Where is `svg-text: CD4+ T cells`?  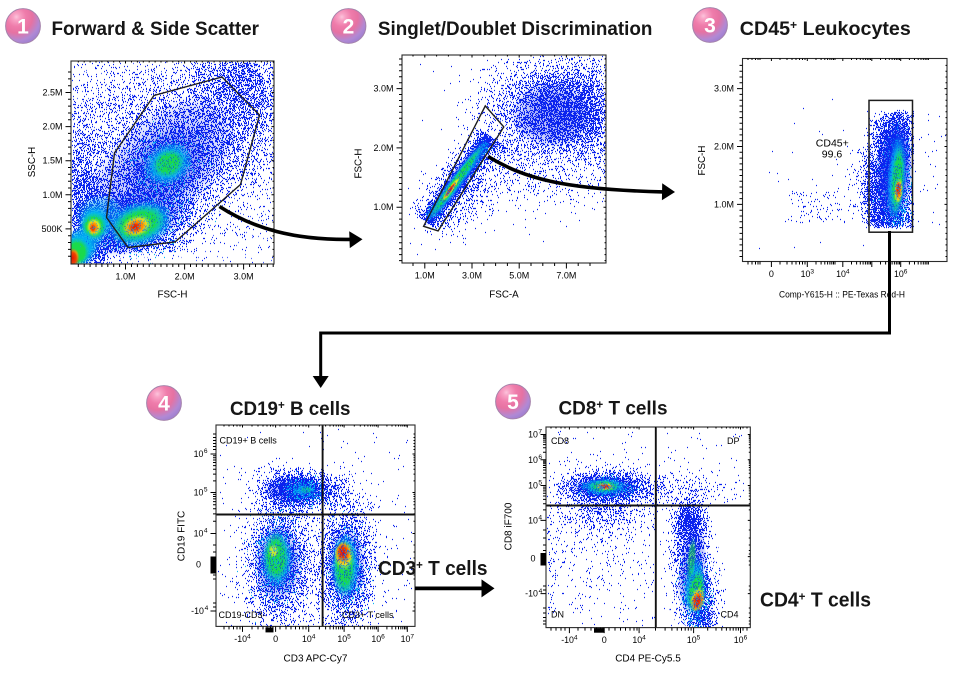 svg-text: CD4+ T cells is located at coordinates (815, 601).